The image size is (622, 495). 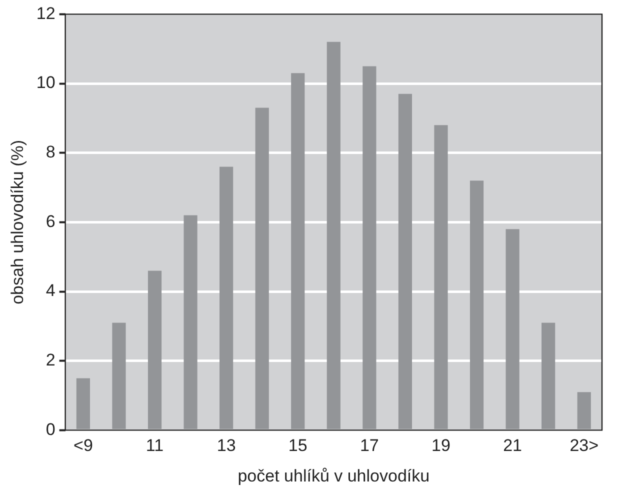 What do you see at coordinates (512, 446) in the screenshot?
I see `x-tick-label: 21` at bounding box center [512, 446].